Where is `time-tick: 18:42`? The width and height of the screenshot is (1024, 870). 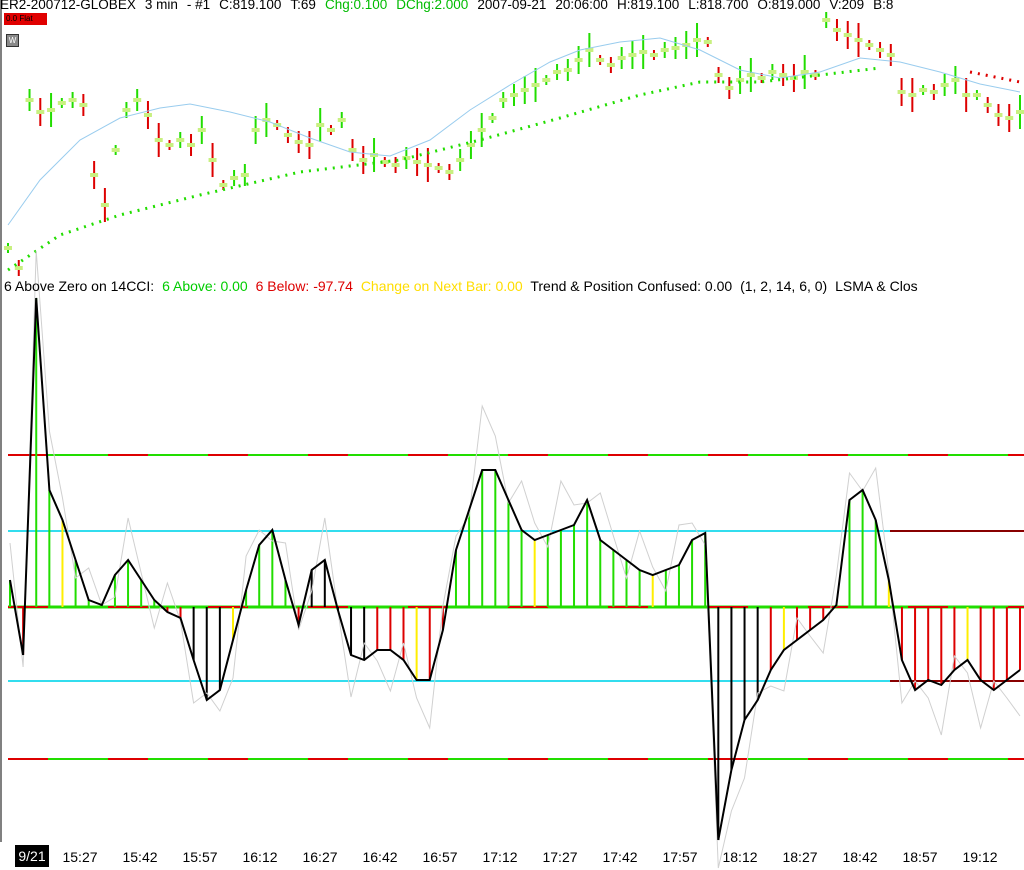
time-tick: 18:42 is located at coordinates (860, 857).